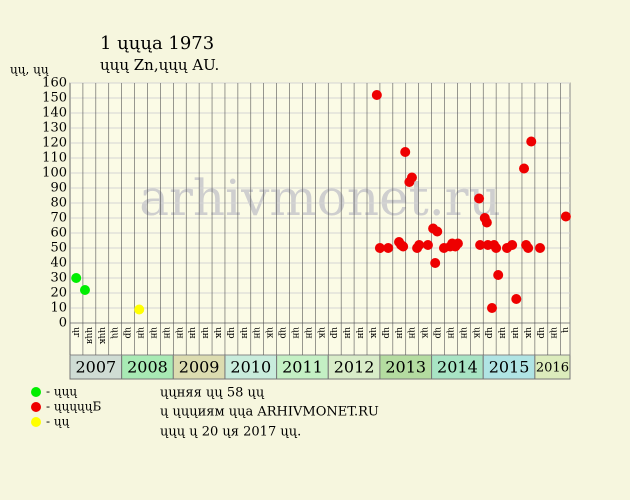 Image resolution: width=630 pixels, height=500 pixels. What do you see at coordinates (54, 98) in the screenshot?
I see `y-tick-label: 150` at bounding box center [54, 98].